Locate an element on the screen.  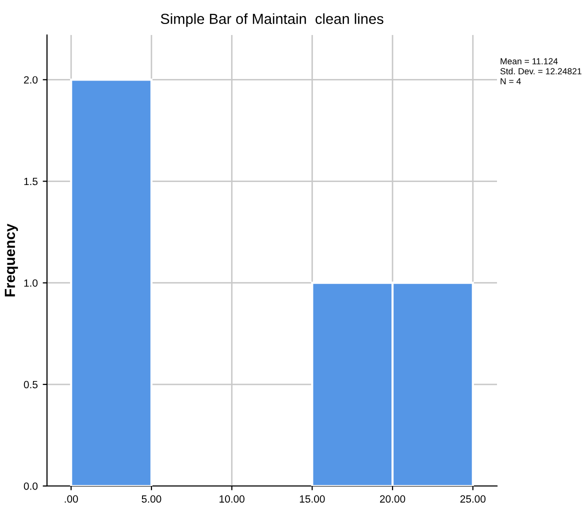
x-tick-label: 25.00 is located at coordinates (473, 499).